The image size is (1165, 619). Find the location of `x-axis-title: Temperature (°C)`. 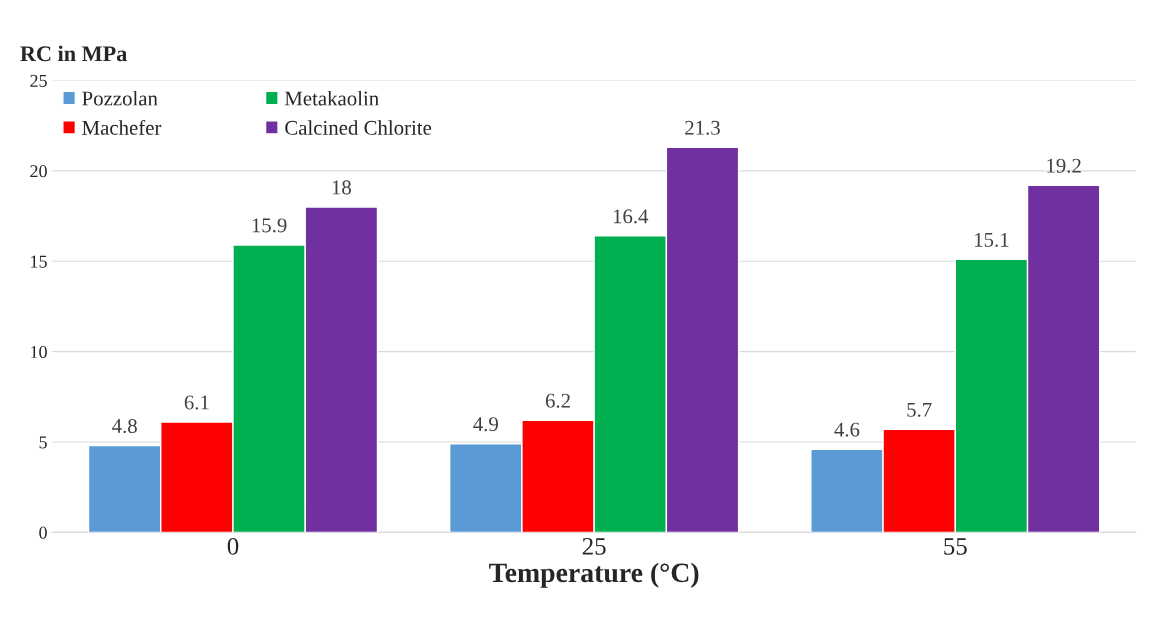

x-axis-title: Temperature (°C) is located at coordinates (594, 575).